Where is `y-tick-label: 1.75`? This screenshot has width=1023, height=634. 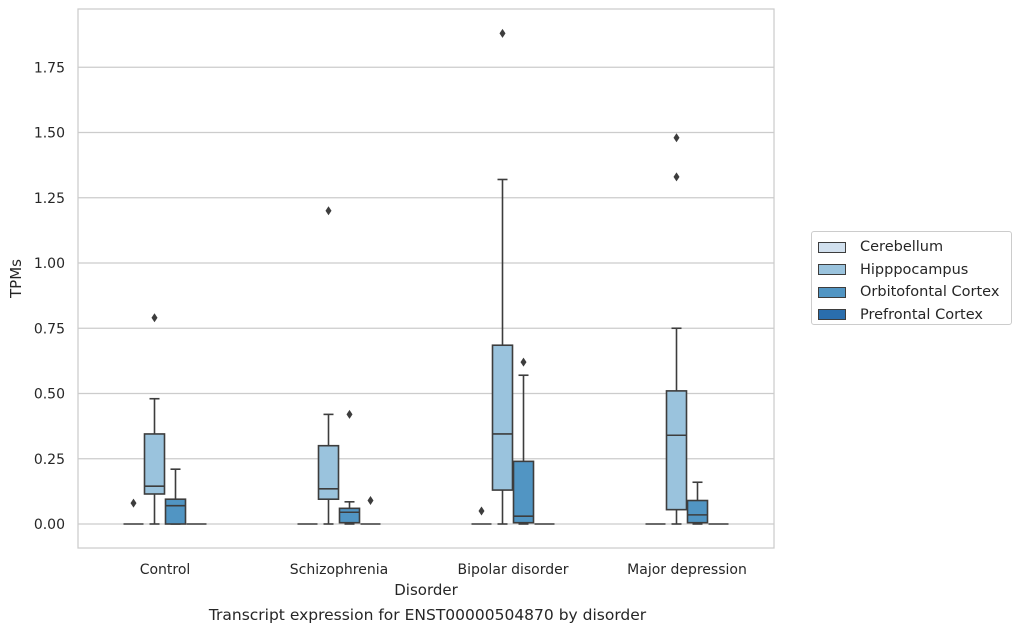
y-tick-label: 1.75 is located at coordinates (49, 68).